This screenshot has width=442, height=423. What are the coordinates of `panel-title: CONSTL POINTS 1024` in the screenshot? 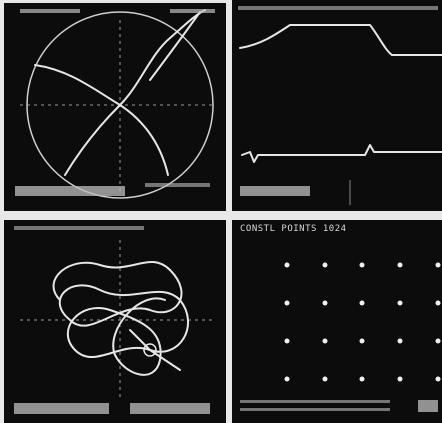 It's located at (293, 229).